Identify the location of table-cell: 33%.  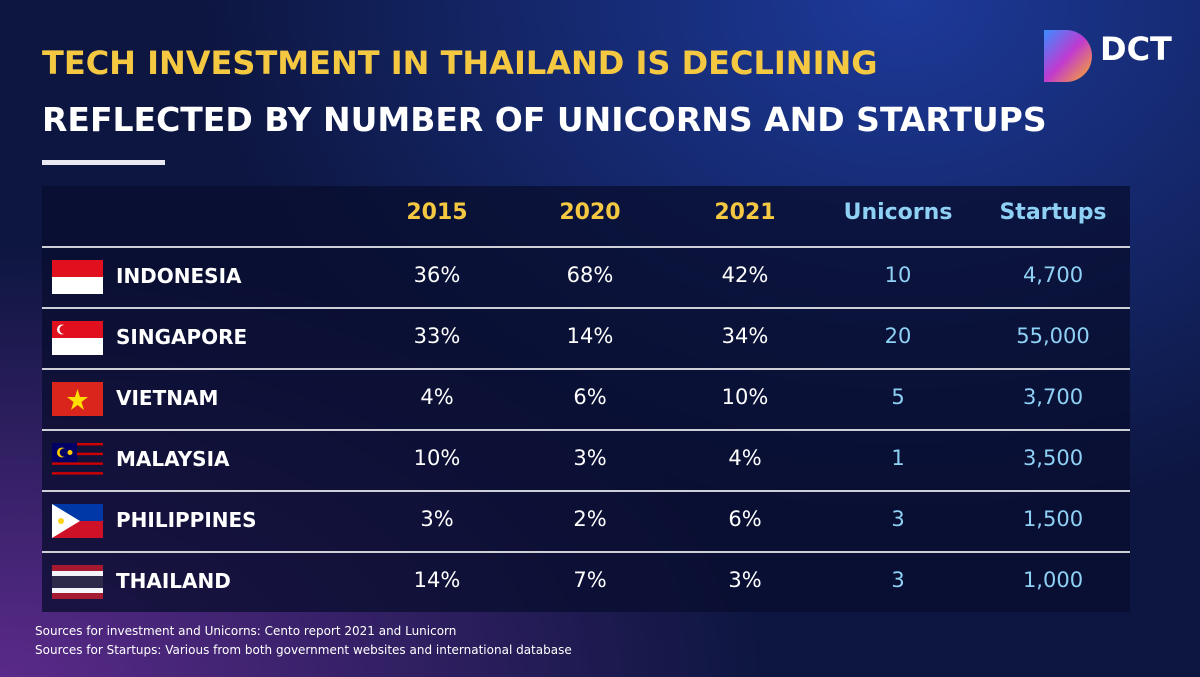
(437, 336).